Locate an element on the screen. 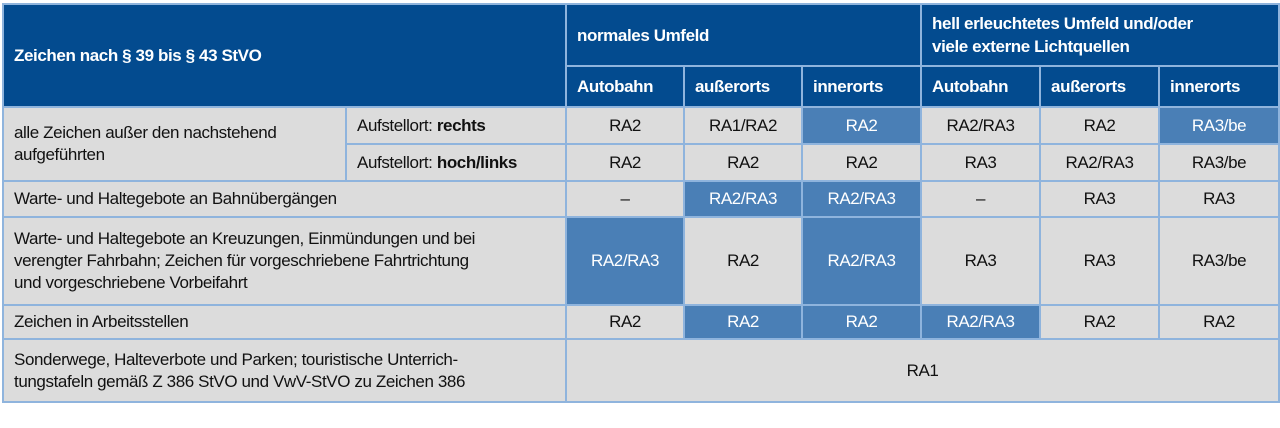 Image resolution: width=1280 pixels, height=428 pixels. table-cell: RA1/RA2 is located at coordinates (743, 125).